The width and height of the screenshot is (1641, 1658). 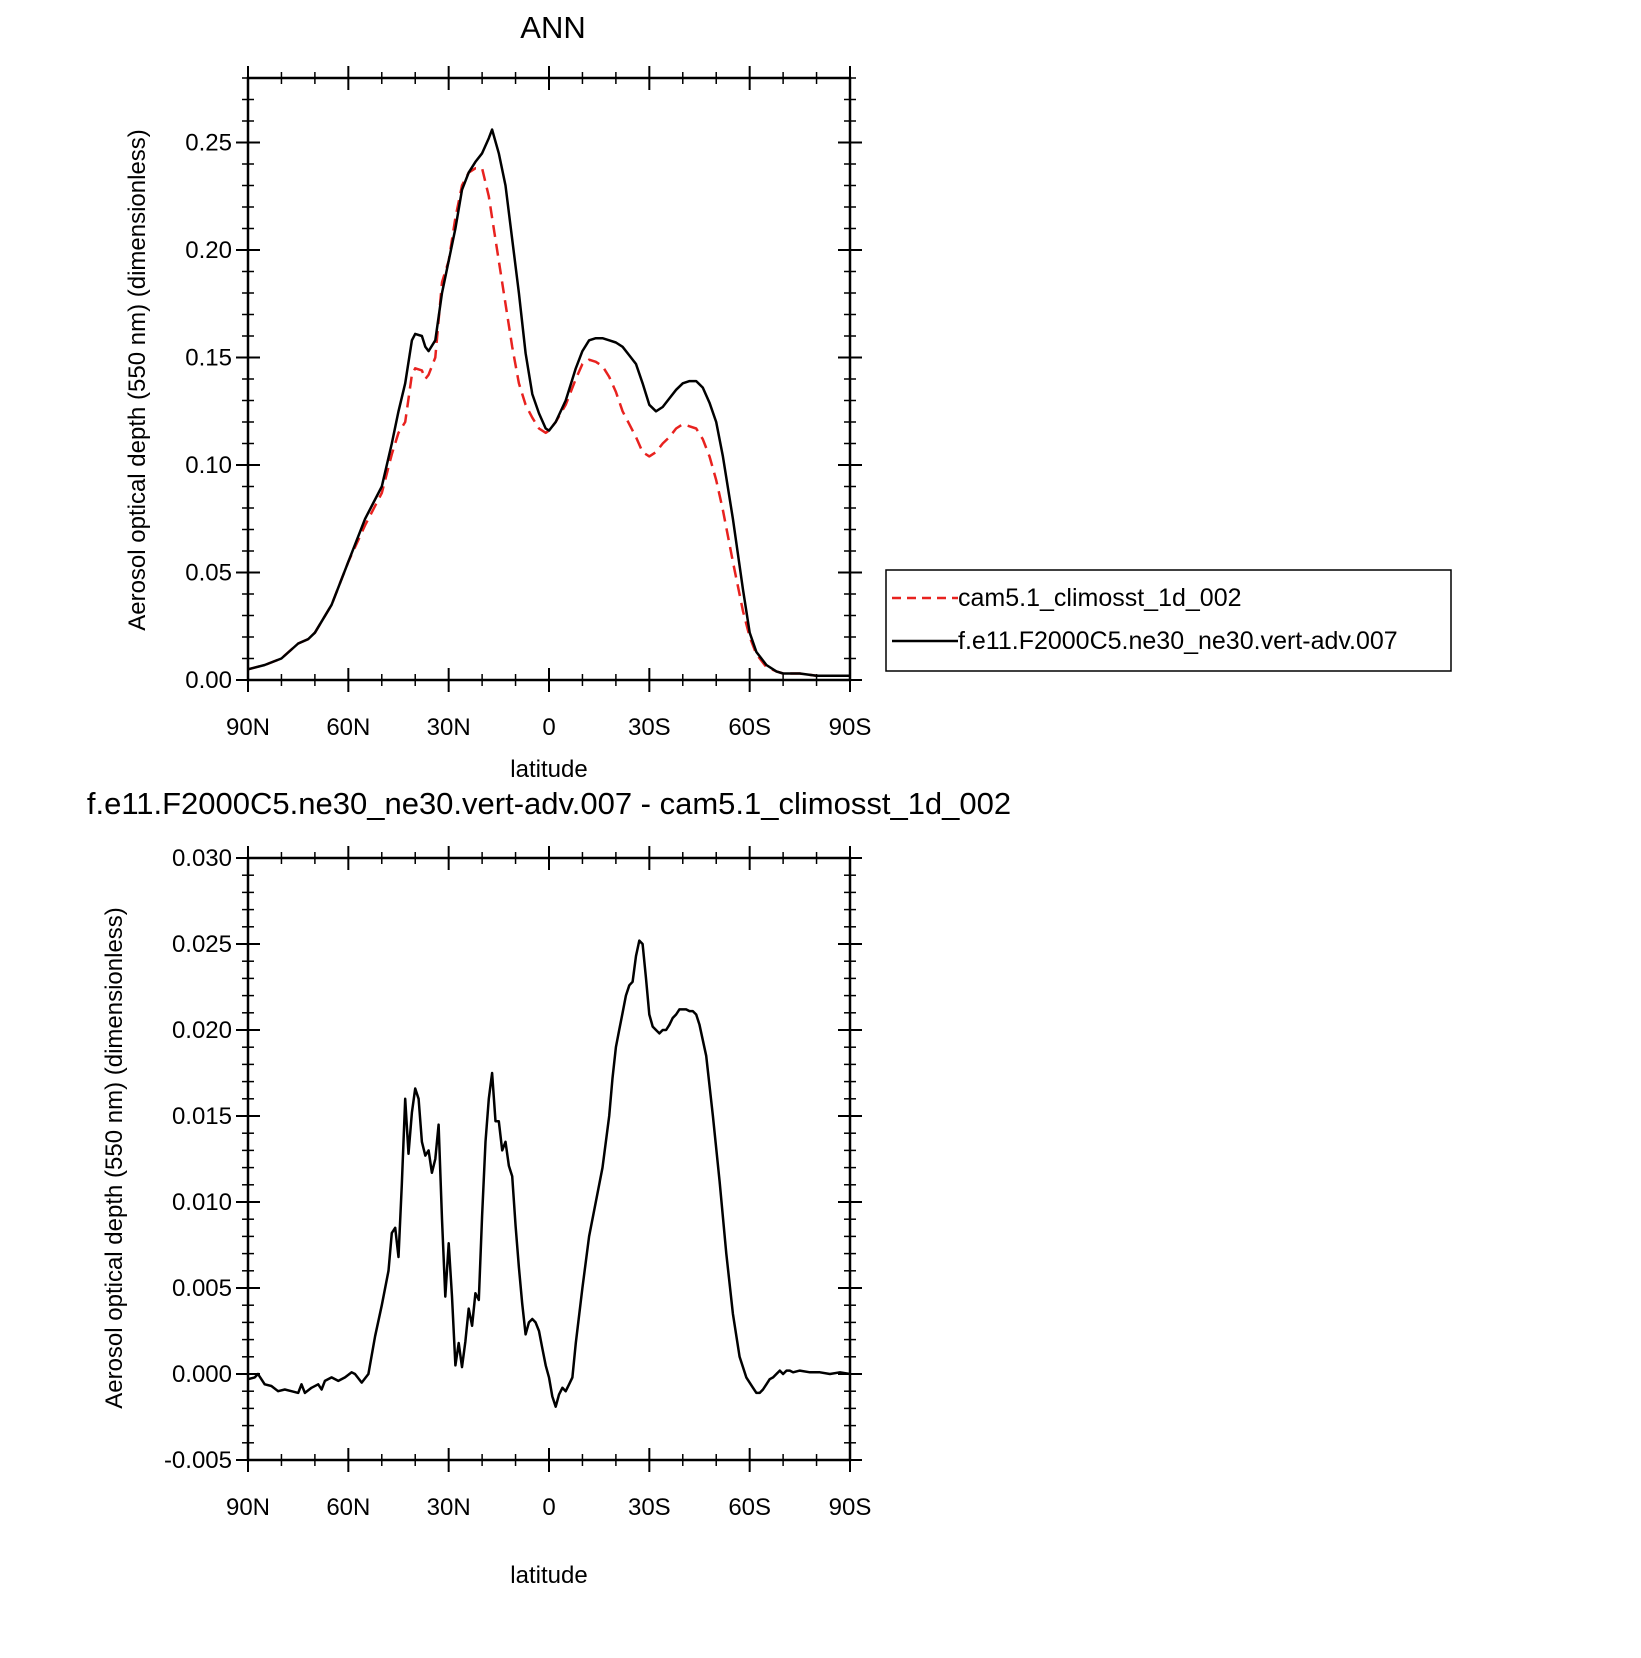 What do you see at coordinates (202, 858) in the screenshot?
I see `y-tick-label: 0.030` at bounding box center [202, 858].